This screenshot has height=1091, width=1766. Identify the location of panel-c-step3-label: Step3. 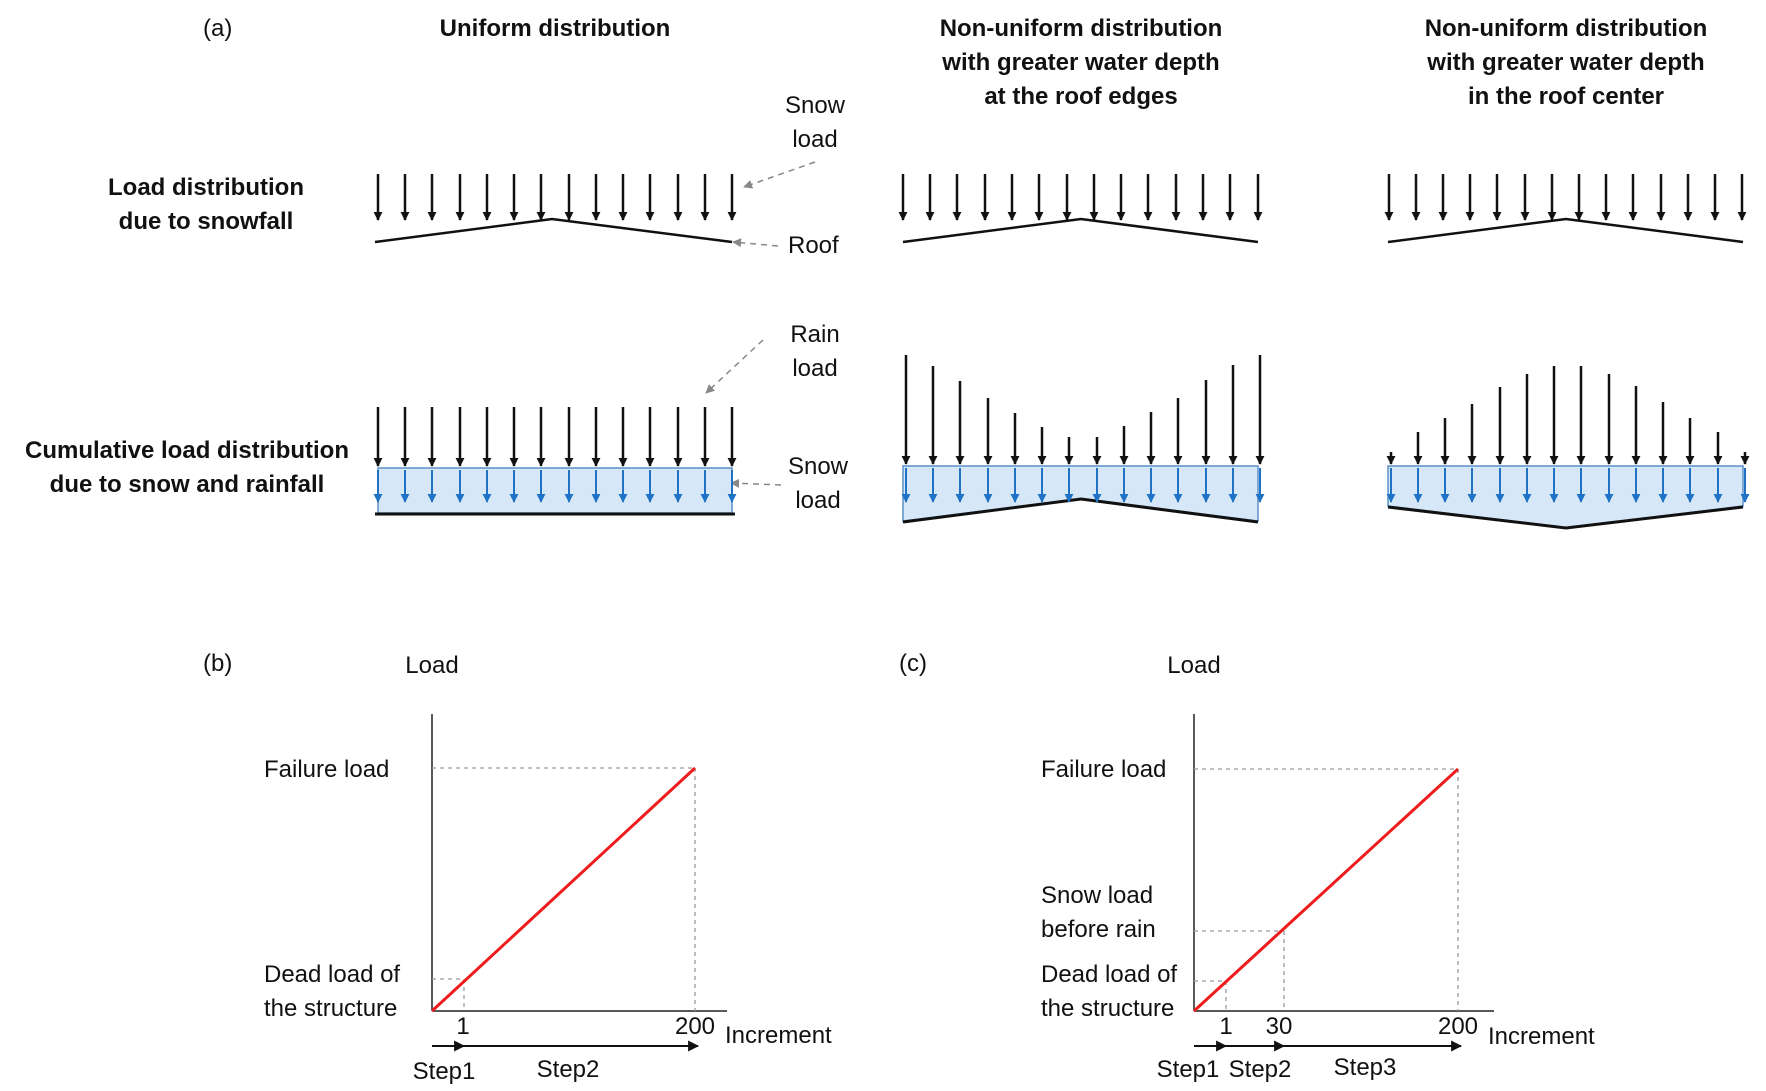
(1365, 1067).